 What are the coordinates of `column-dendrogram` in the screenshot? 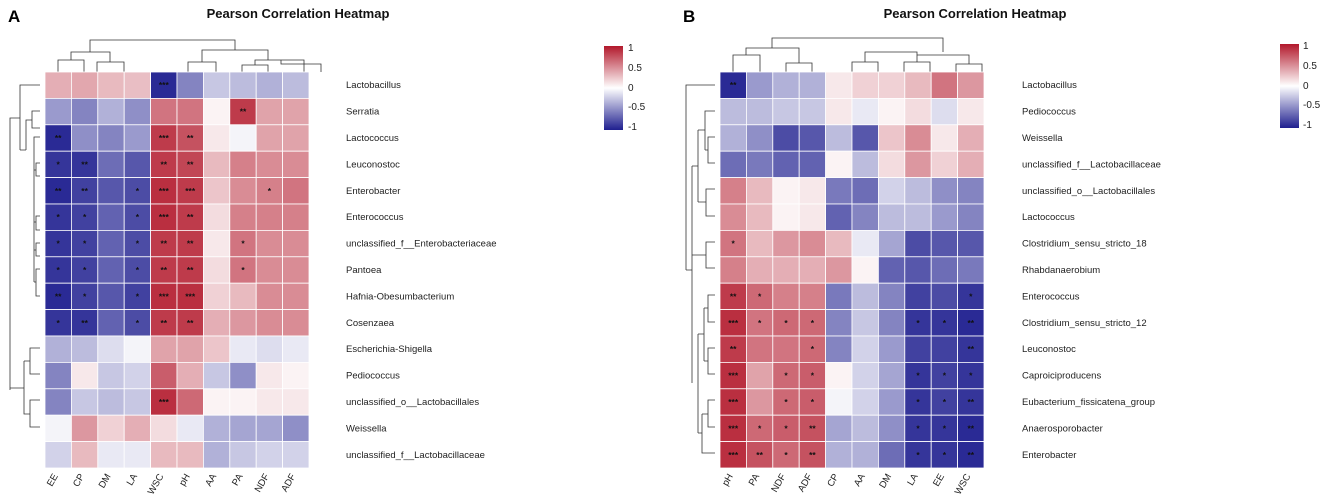 It's located at (189, 55).